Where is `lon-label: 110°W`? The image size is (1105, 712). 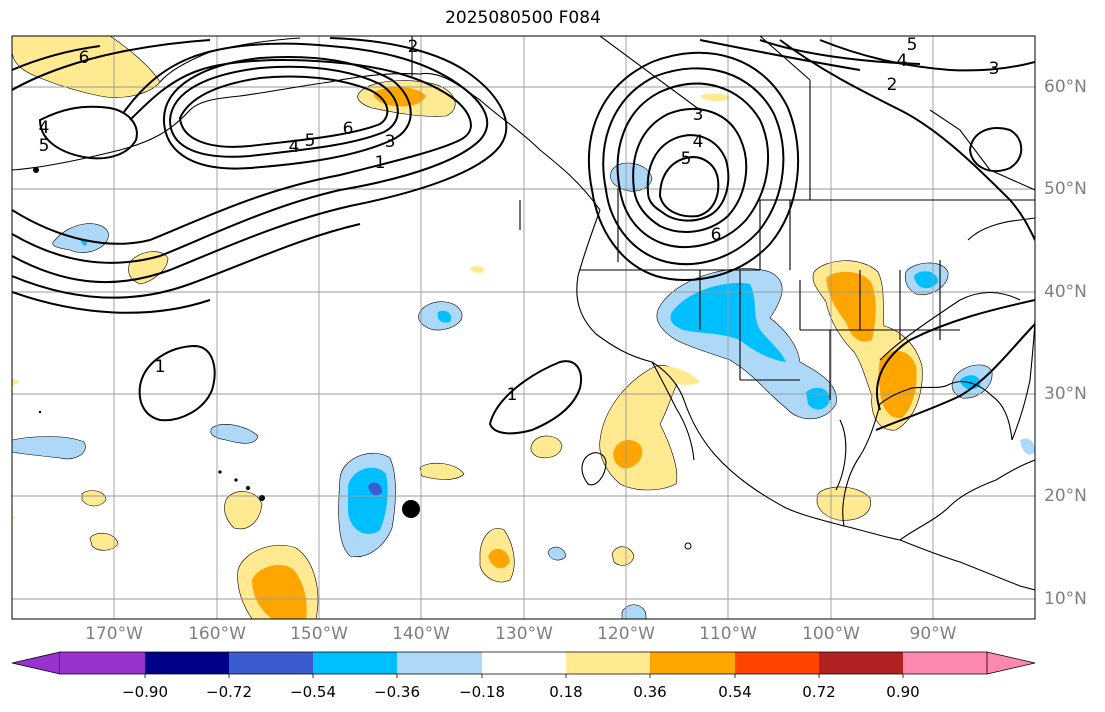
lon-label: 110°W is located at coordinates (728, 634).